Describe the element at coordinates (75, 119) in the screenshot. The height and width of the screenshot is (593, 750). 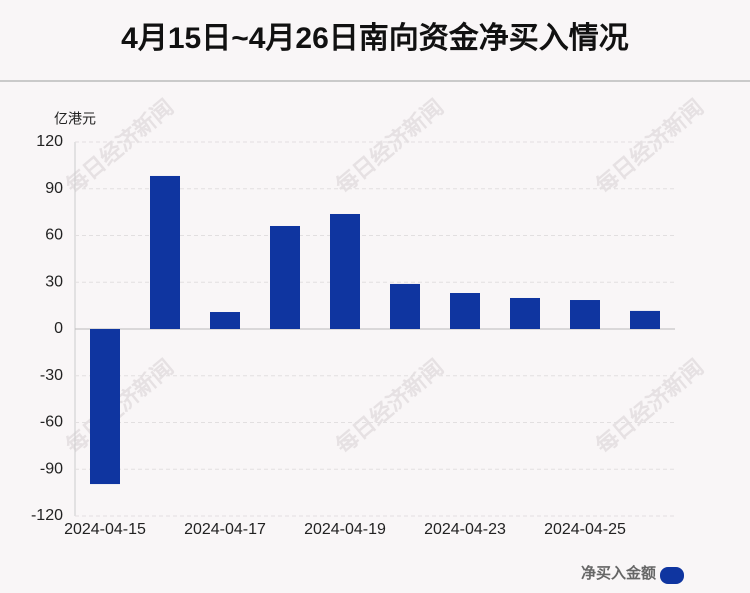
I see `unit-label: 亿港元` at that location.